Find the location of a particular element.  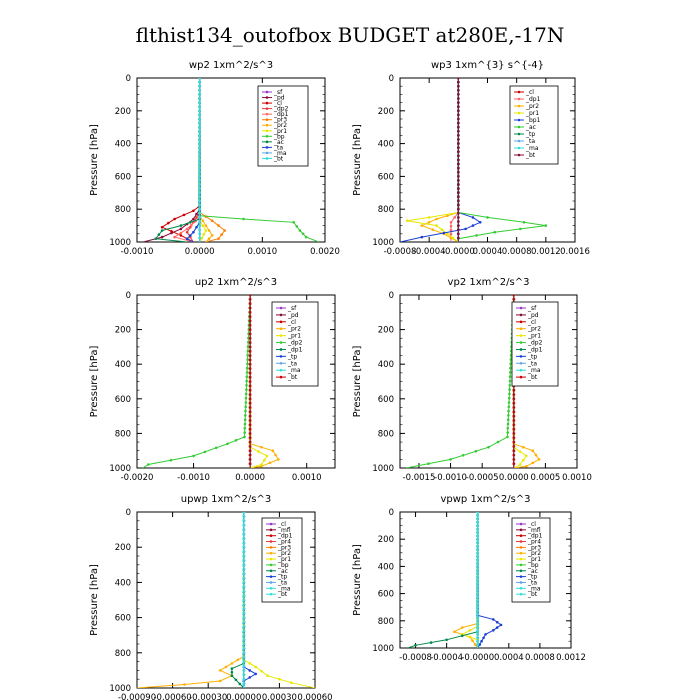

legend-label: _pr3 is located at coordinates (280, 120).